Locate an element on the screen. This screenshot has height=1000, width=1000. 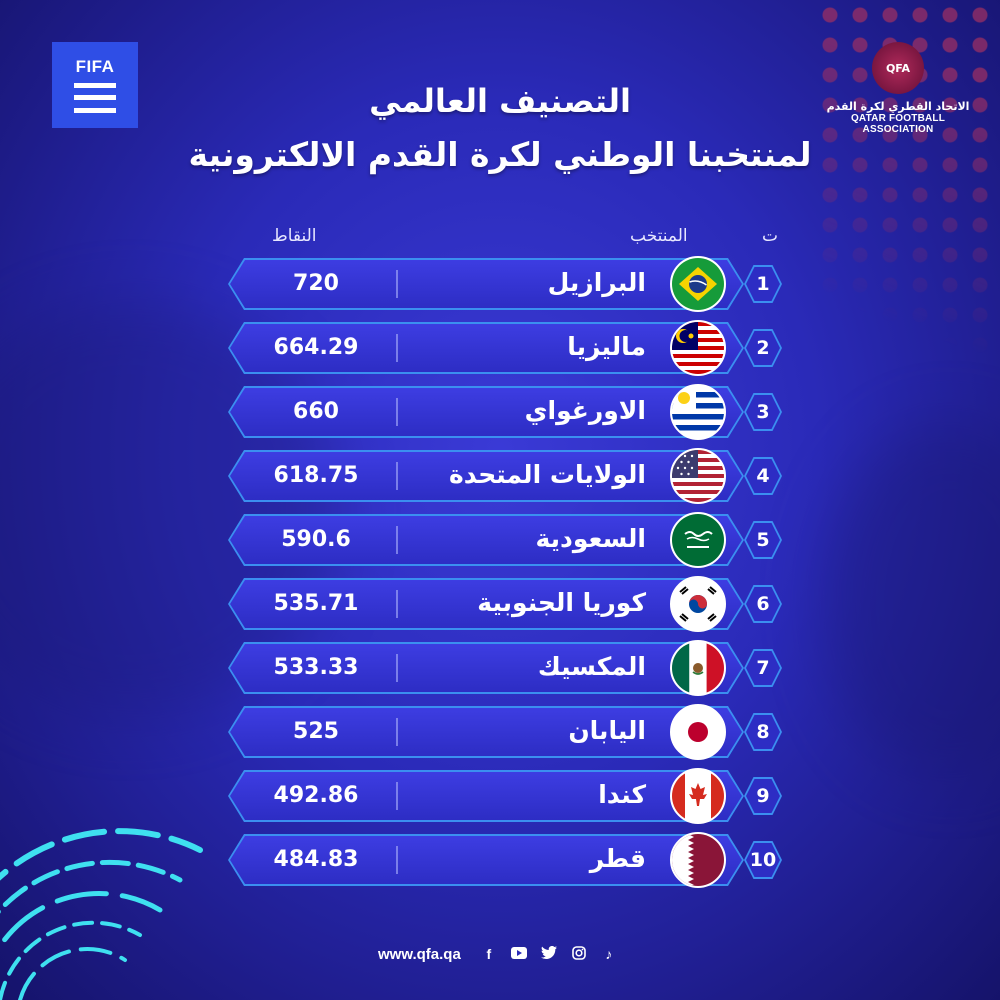
points-value: 660 is located at coordinates (316, 411).